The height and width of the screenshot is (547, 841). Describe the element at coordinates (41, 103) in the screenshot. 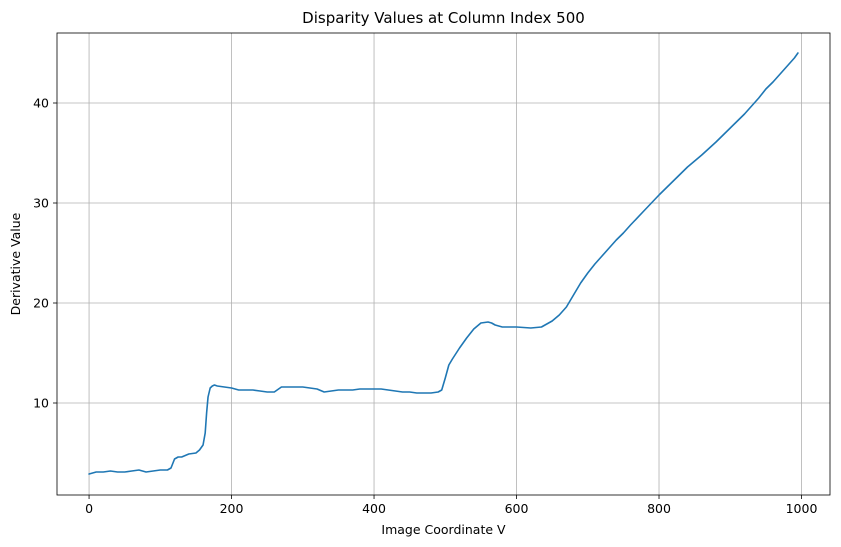

I see `y-tick-label: 40` at that location.